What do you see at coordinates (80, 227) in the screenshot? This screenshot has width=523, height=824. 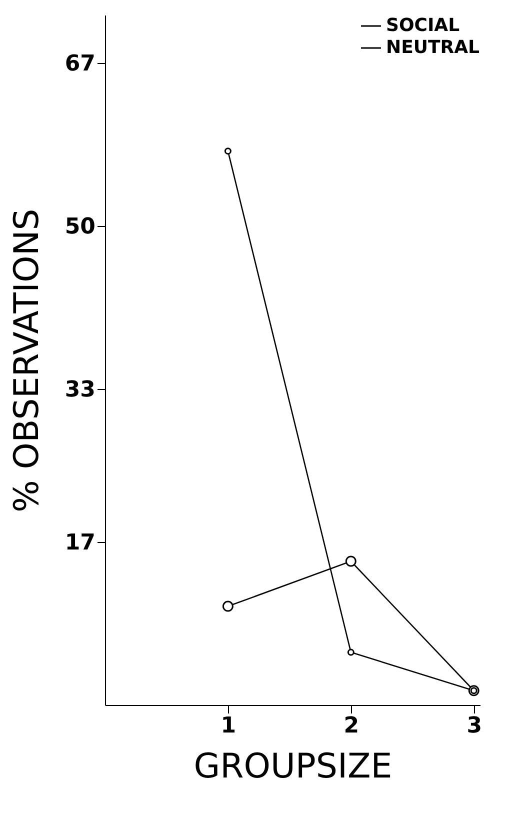 I see `y-tick-label: 50` at bounding box center [80, 227].